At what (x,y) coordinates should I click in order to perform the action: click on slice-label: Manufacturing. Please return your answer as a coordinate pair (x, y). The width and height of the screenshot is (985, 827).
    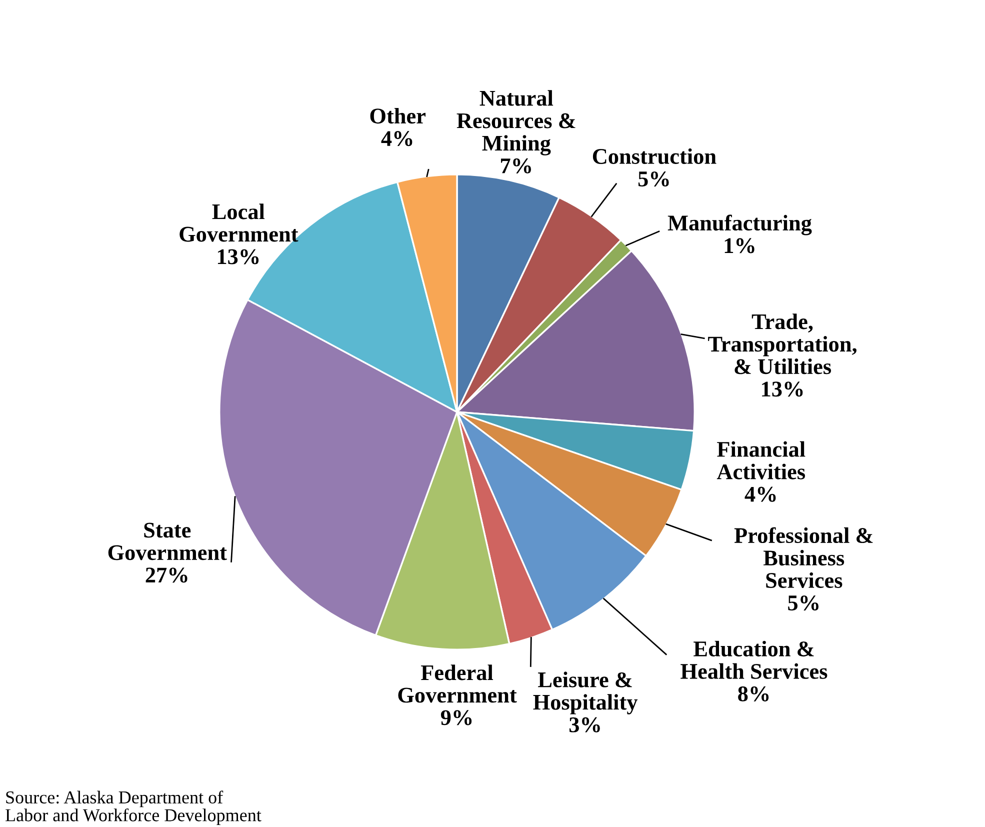
    Looking at the image, I should click on (740, 225).